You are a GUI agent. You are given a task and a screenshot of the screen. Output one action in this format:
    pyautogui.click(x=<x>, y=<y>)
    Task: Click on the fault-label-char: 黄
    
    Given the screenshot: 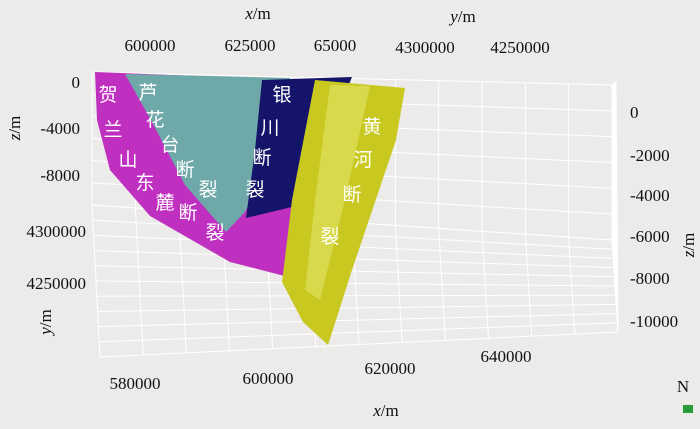 What is the action you would take?
    pyautogui.click(x=371, y=127)
    